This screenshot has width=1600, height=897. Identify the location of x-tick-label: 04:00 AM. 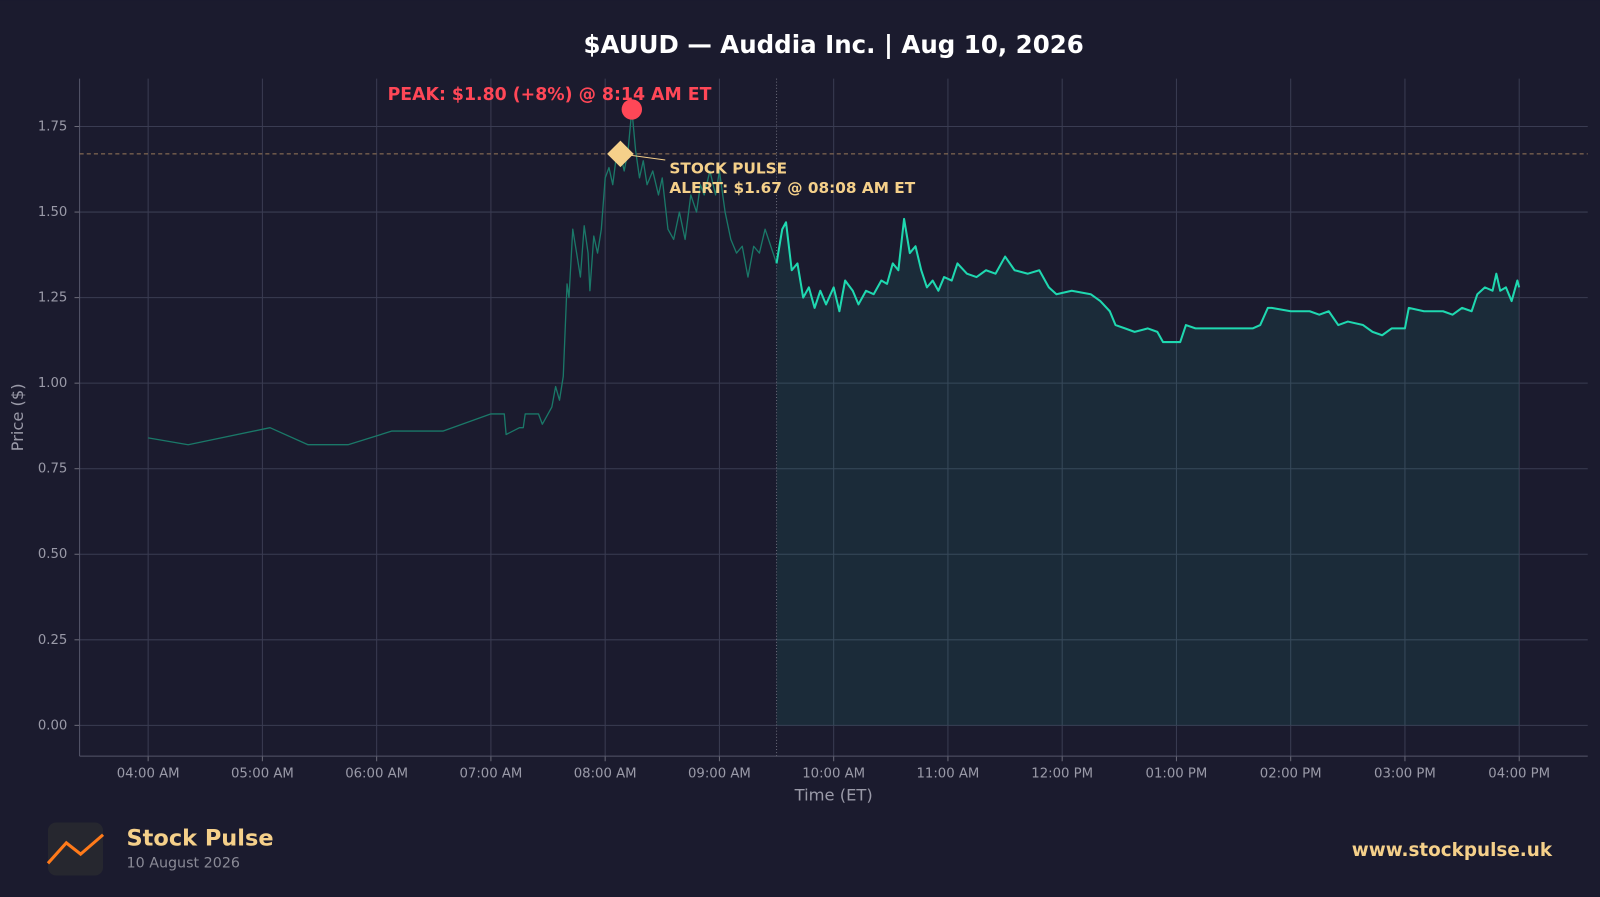
(148, 774).